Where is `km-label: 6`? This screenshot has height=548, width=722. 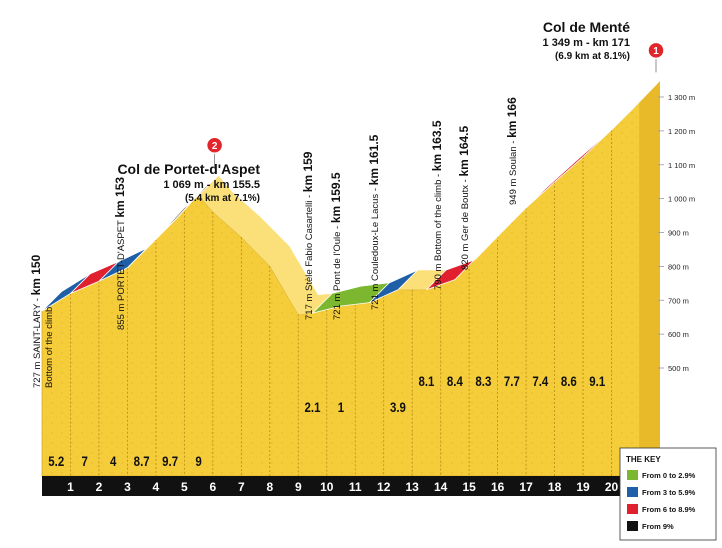 km-label: 6 is located at coordinates (213, 487).